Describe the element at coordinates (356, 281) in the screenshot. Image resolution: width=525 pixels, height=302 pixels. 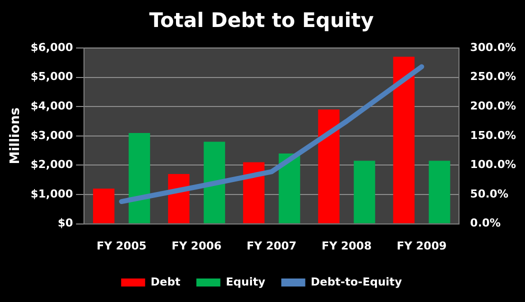
I see `legend-label: Debt-to-Equity` at that location.